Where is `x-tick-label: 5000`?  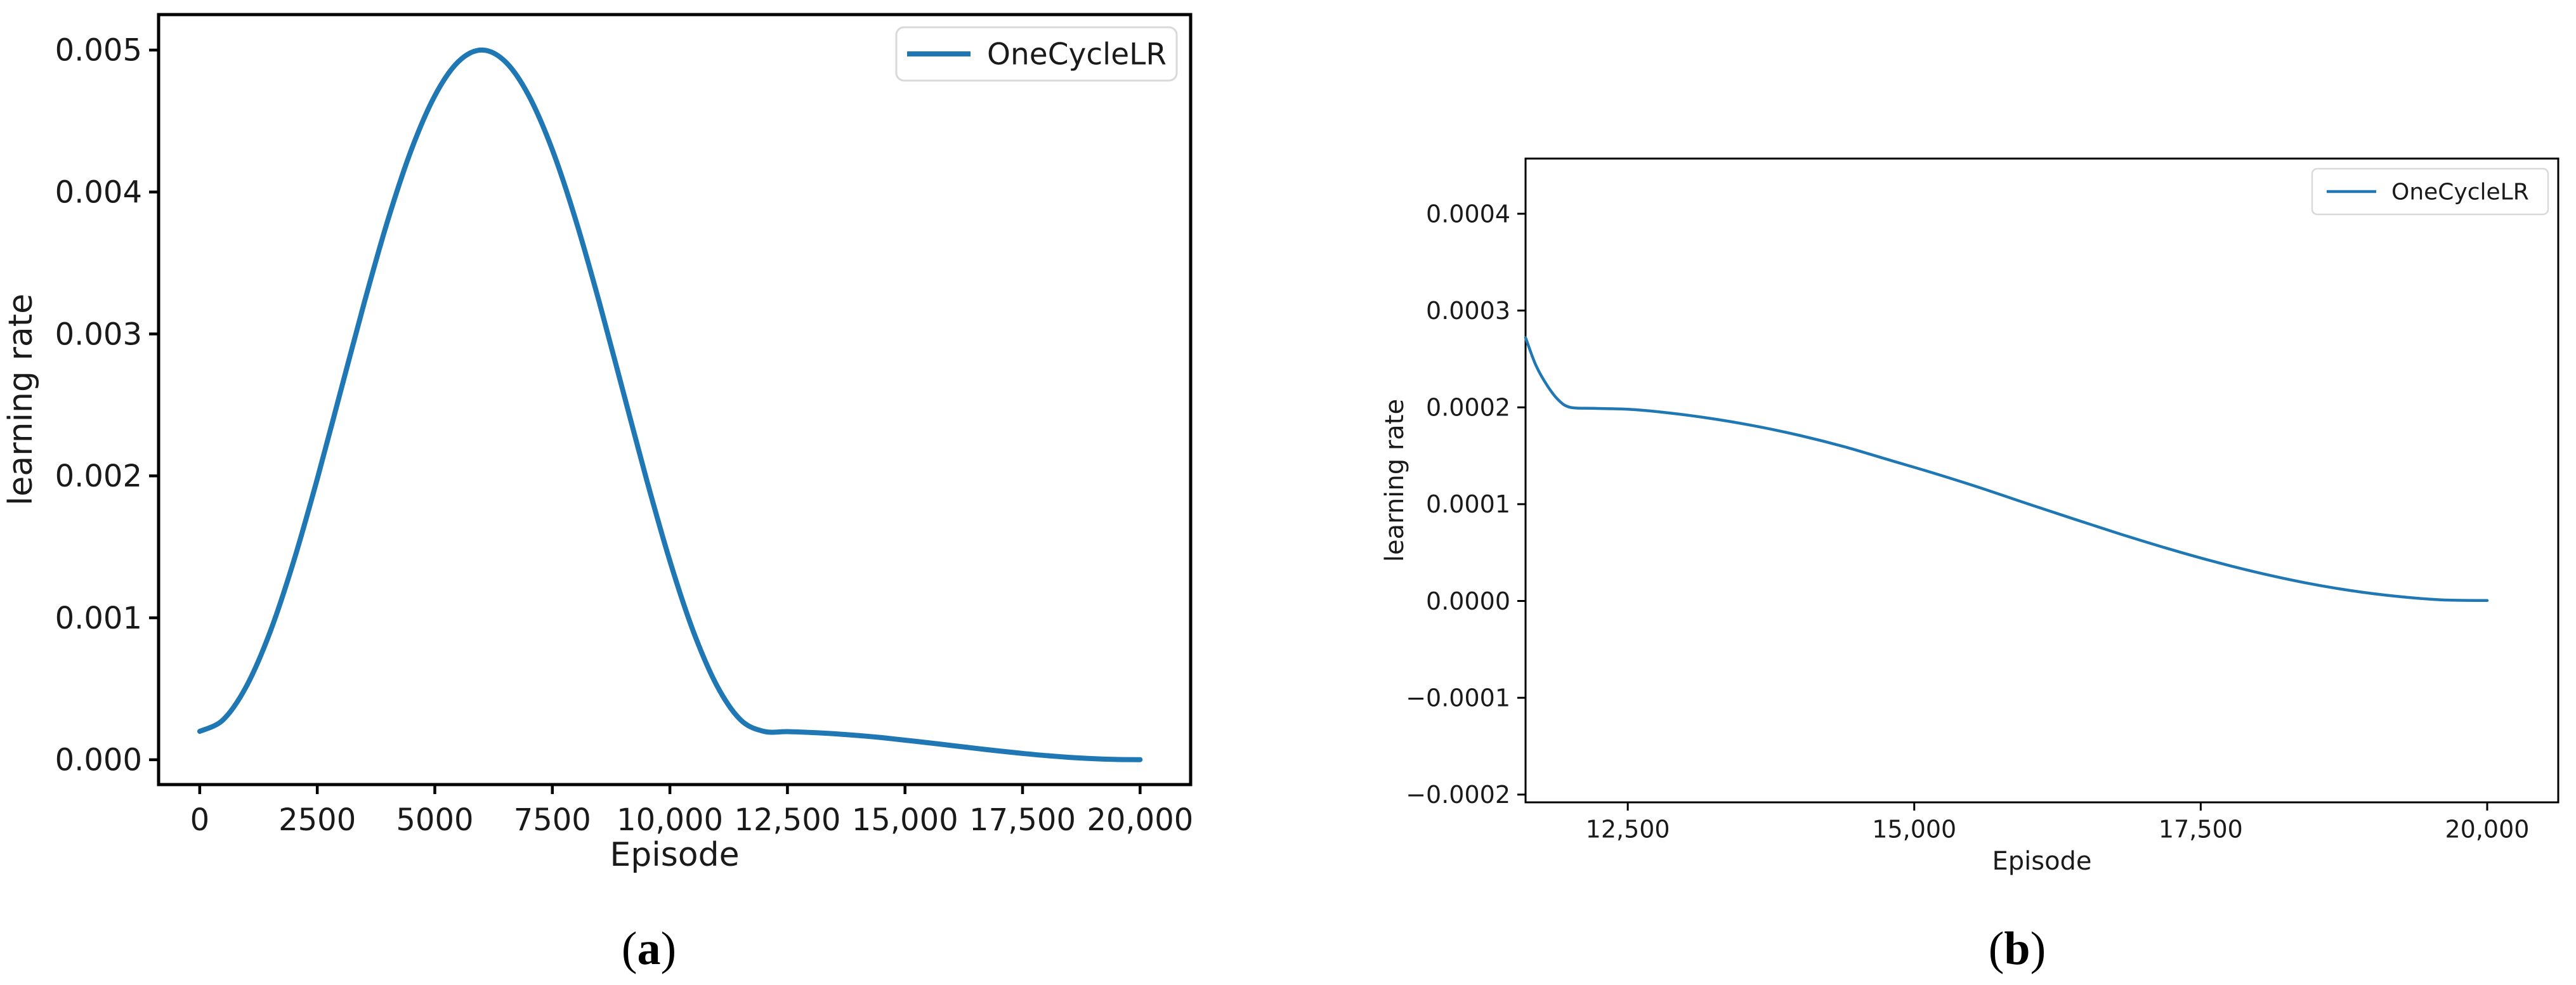
x-tick-label: 5000 is located at coordinates (435, 820).